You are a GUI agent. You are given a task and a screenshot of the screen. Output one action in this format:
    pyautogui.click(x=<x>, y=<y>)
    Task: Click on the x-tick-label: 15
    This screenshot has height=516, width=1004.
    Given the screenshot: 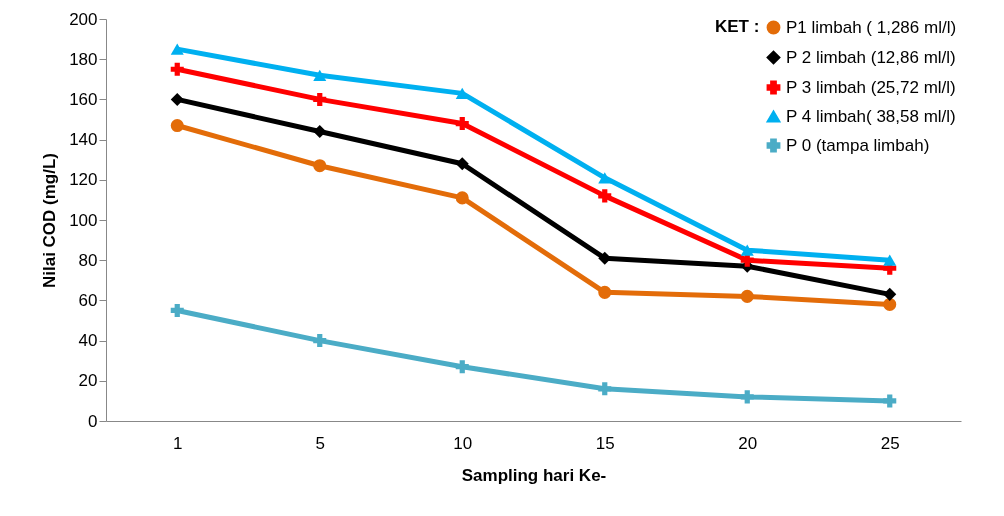 What is the action you would take?
    pyautogui.click(x=605, y=443)
    